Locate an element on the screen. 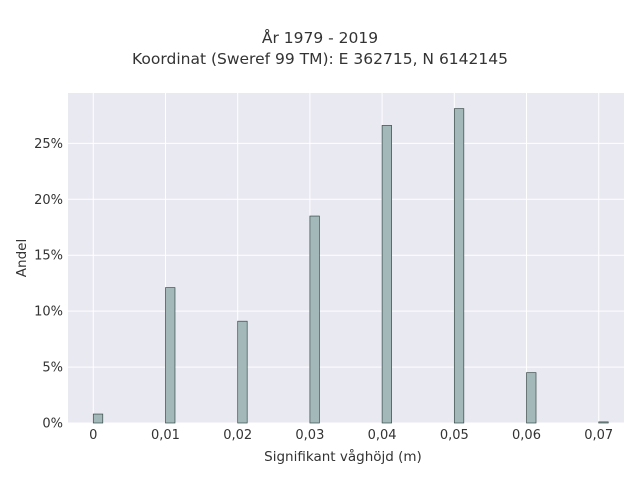 This screenshot has height=480, width=640. chart-title: År 1979 - 2019 is located at coordinates (320, 38).